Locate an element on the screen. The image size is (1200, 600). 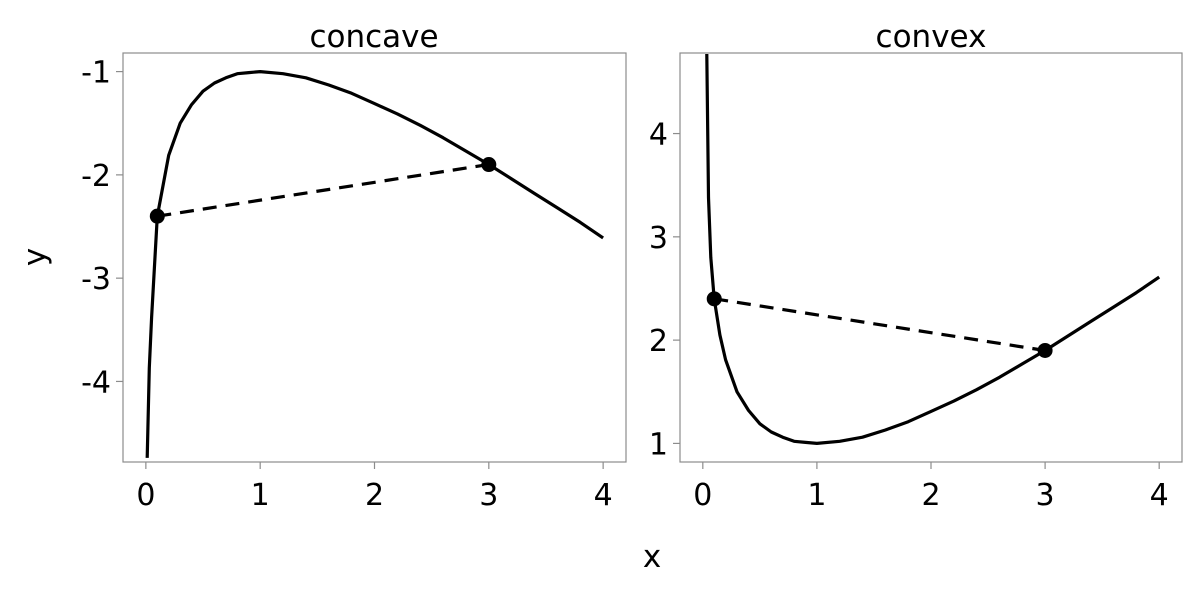
y-tick-label: 4 is located at coordinates (658, 135).